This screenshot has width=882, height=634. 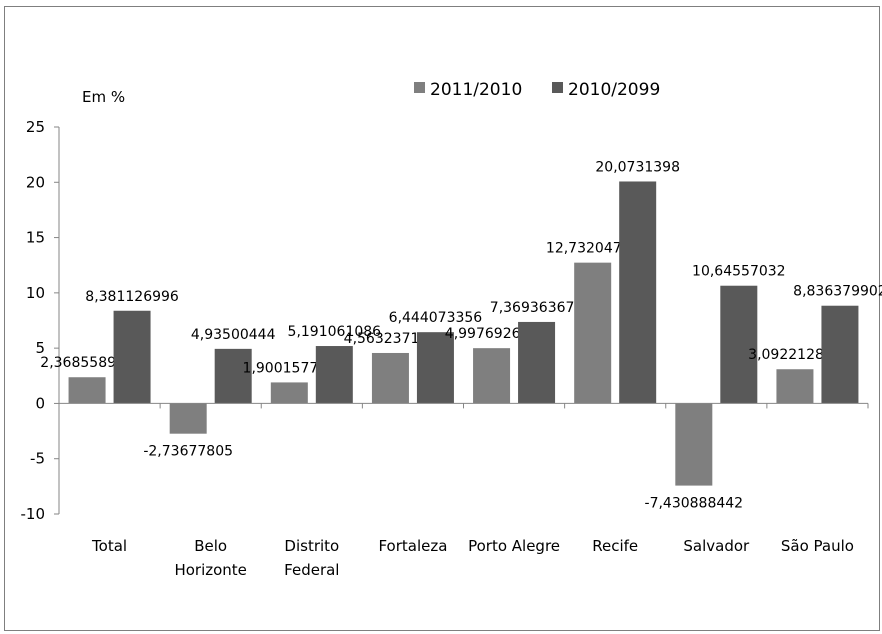 What do you see at coordinates (33, 514) in the screenshot?
I see `y-tick-label: -10` at bounding box center [33, 514].